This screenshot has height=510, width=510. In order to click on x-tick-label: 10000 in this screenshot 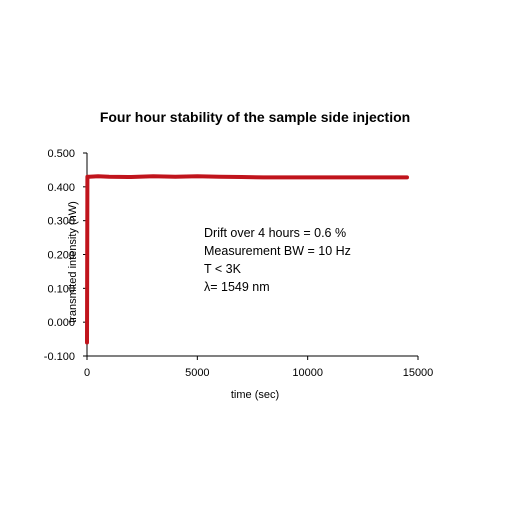, I will do `click(307, 373)`.